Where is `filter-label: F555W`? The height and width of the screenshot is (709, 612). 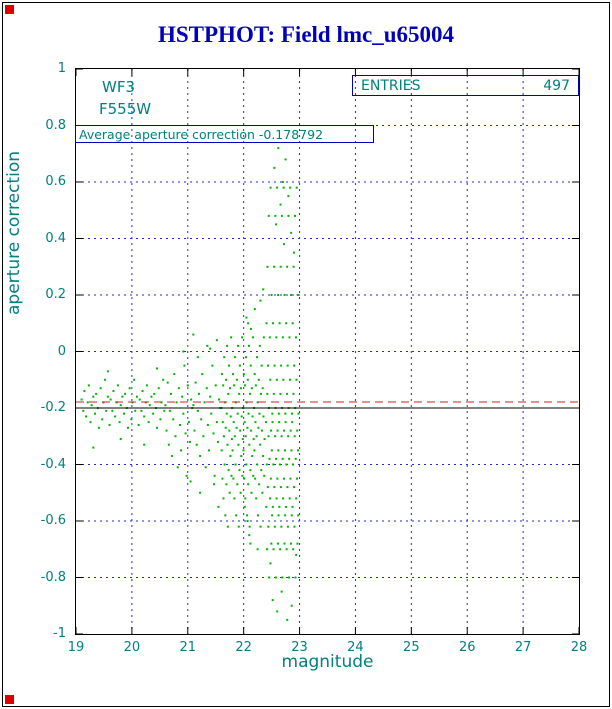
filter-label: F555W is located at coordinates (125, 109).